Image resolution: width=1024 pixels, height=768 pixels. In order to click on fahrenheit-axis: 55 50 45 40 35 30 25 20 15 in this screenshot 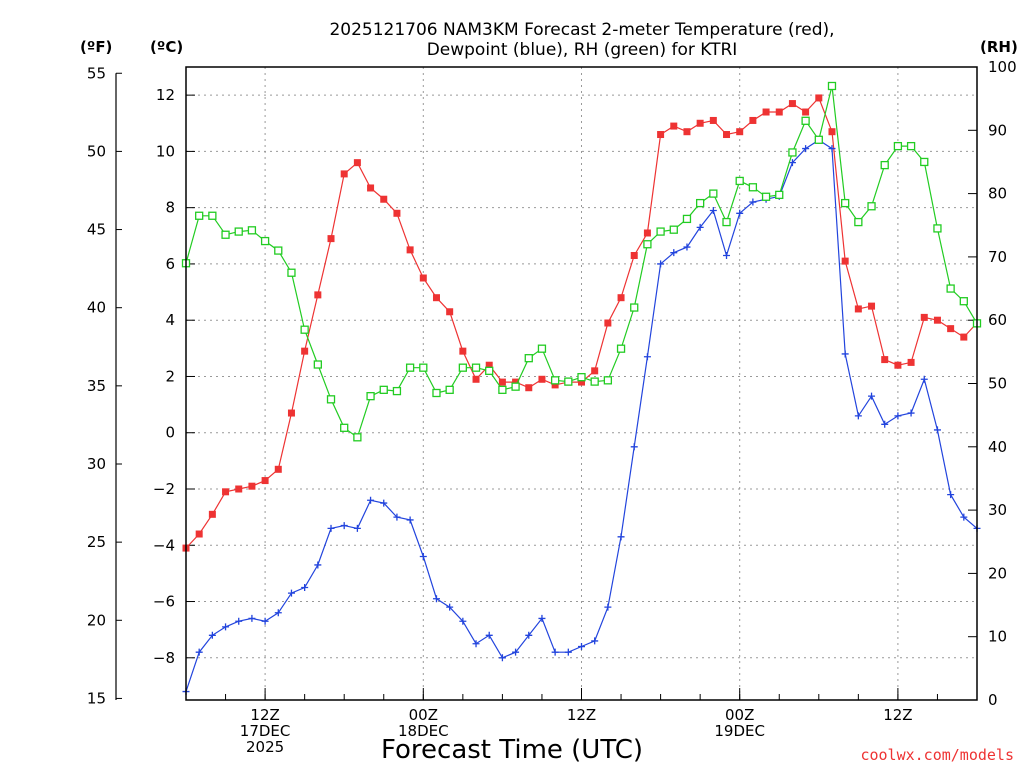, I will do `click(104, 385)`.